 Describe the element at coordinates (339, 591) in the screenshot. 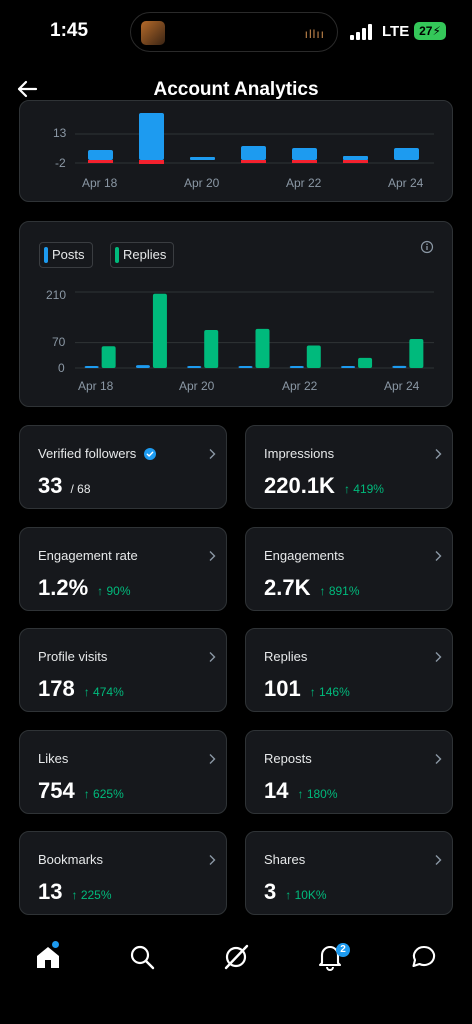

I see `stat-delta: ↑ 891%` at that location.